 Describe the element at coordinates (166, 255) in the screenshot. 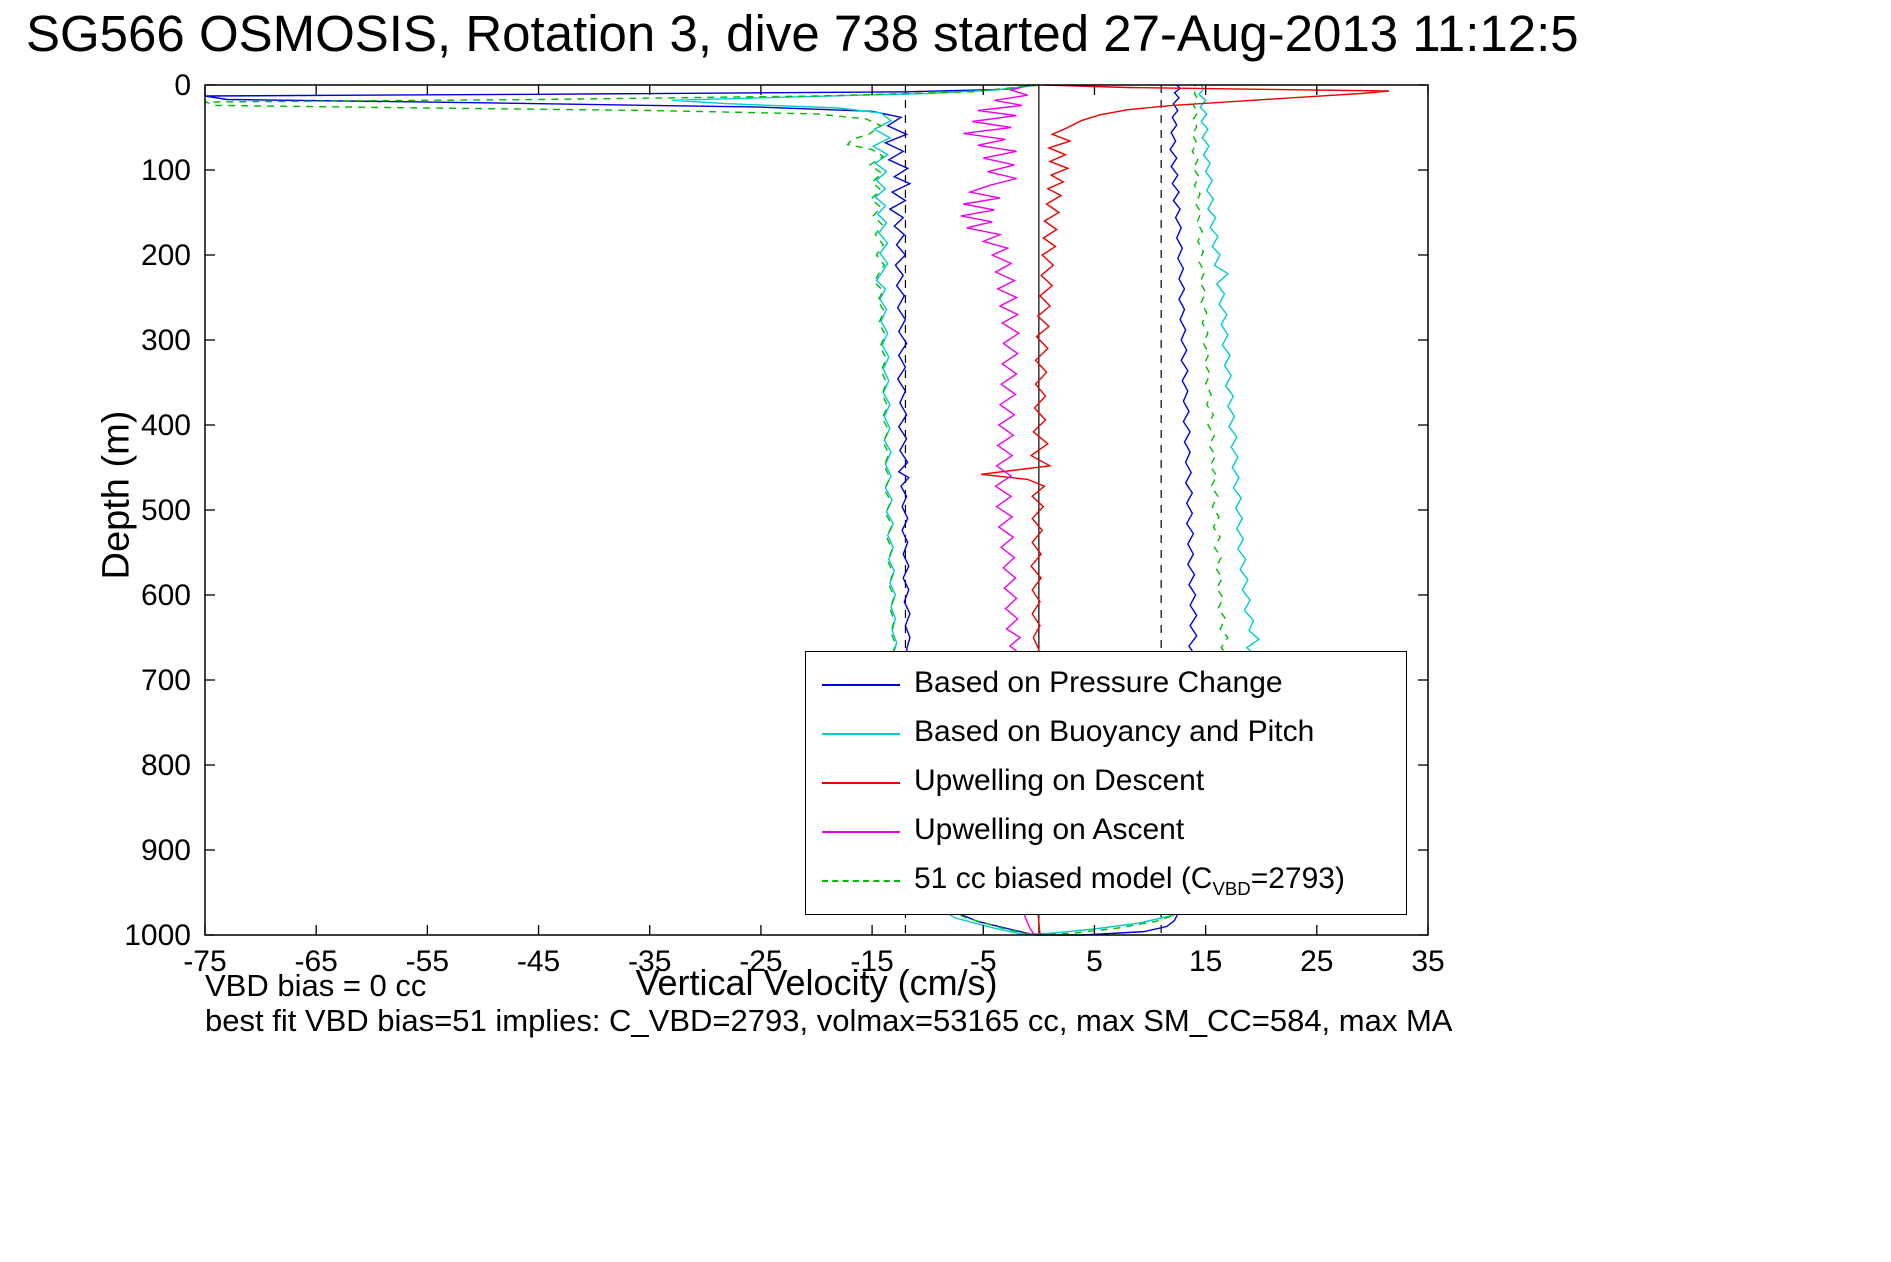

I see `y-tick-label: 200` at that location.